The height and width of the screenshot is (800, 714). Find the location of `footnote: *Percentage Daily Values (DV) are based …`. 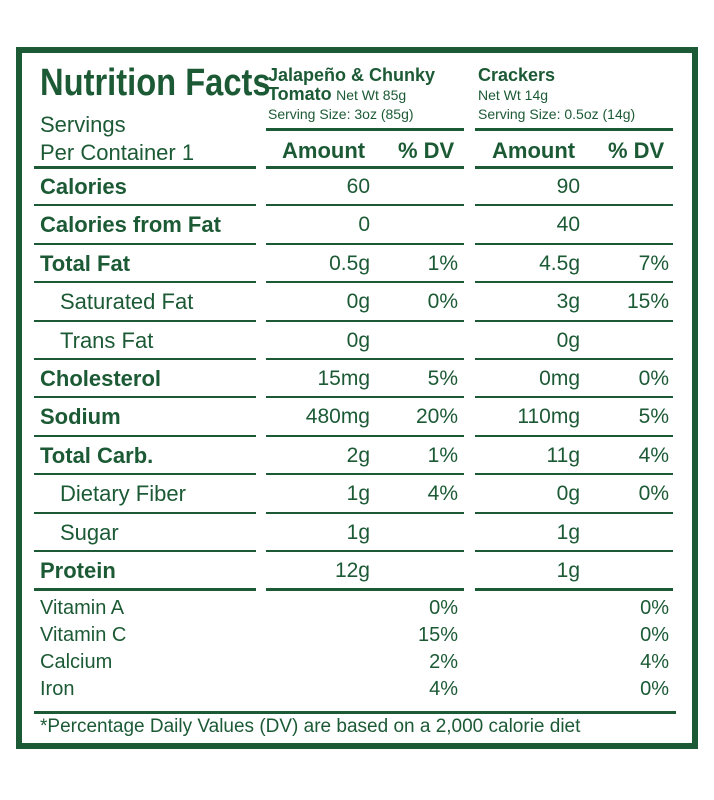

footnote: *Percentage Daily Values (DV) are based … is located at coordinates (310, 726).